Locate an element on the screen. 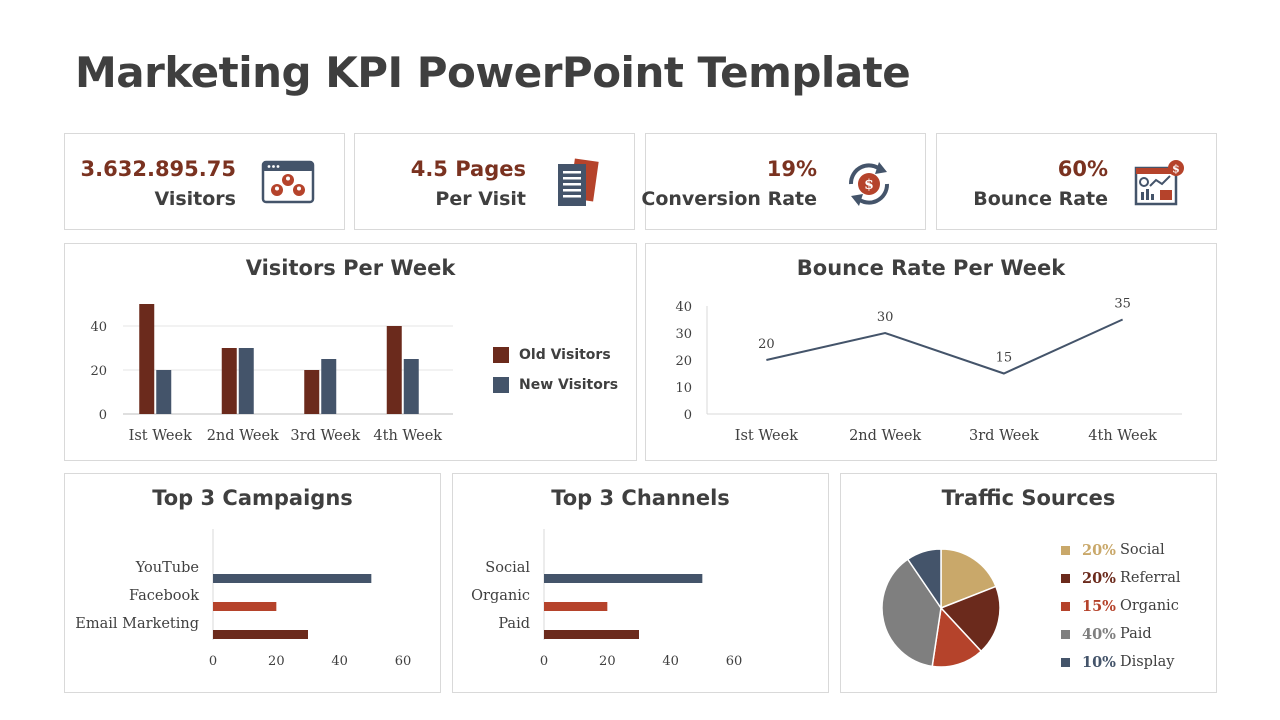  data-label: 15 is located at coordinates (1004, 358).